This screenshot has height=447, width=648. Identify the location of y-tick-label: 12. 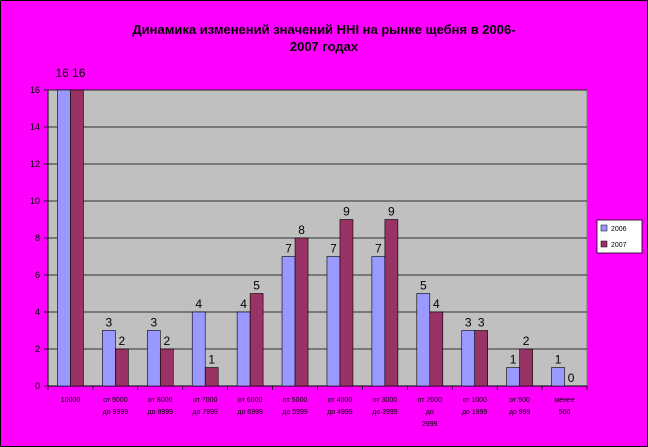
(35, 164).